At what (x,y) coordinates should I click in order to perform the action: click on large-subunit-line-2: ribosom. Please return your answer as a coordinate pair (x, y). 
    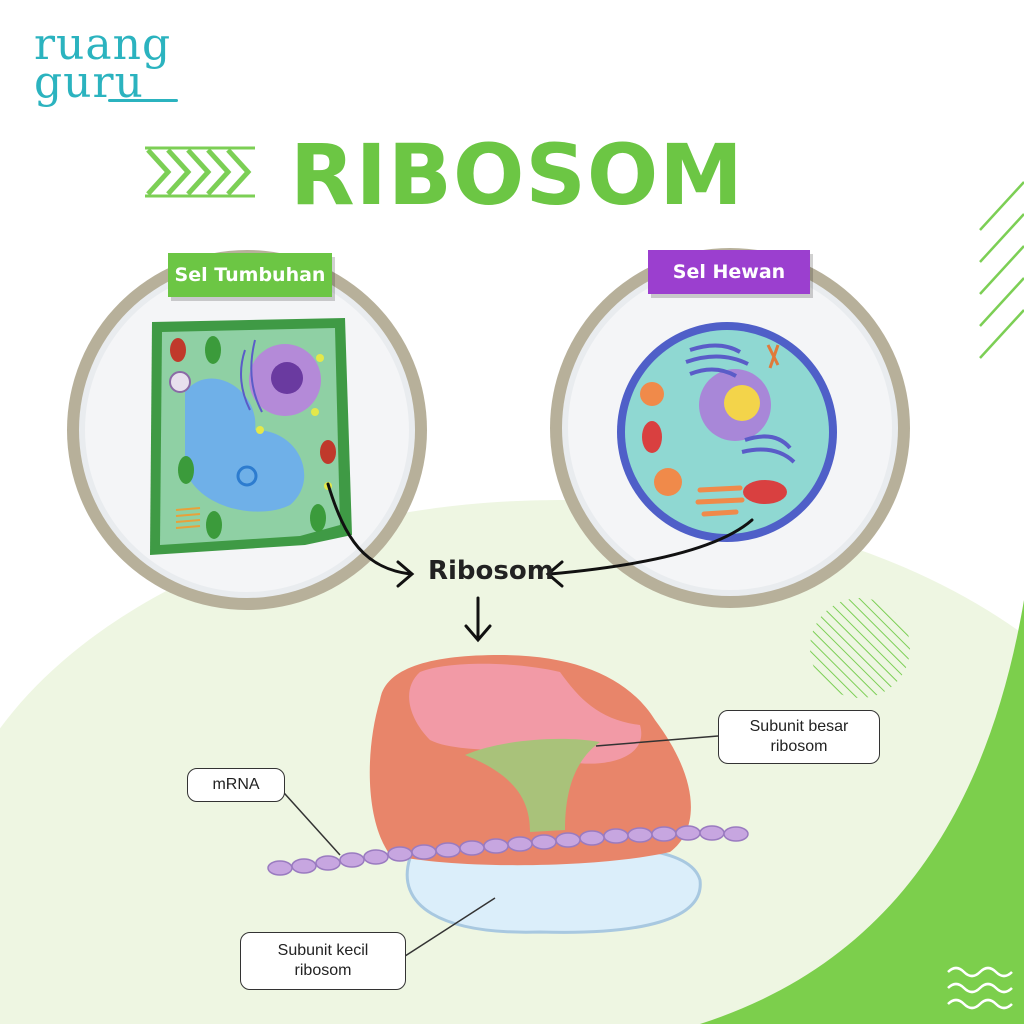
    Looking at the image, I should click on (799, 746).